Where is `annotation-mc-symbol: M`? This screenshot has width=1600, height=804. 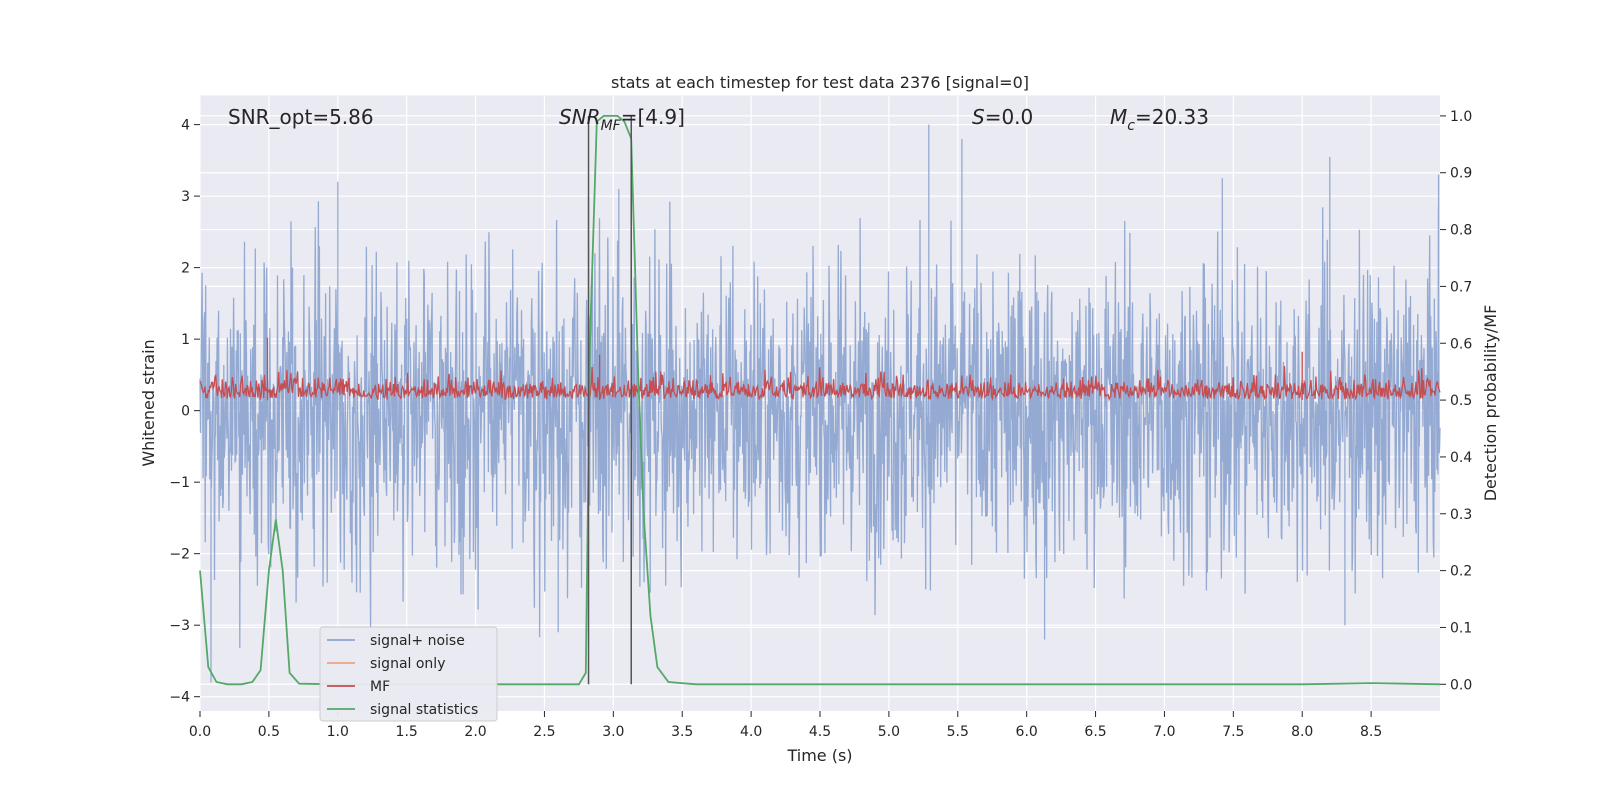 annotation-mc-symbol: M is located at coordinates (1118, 117).